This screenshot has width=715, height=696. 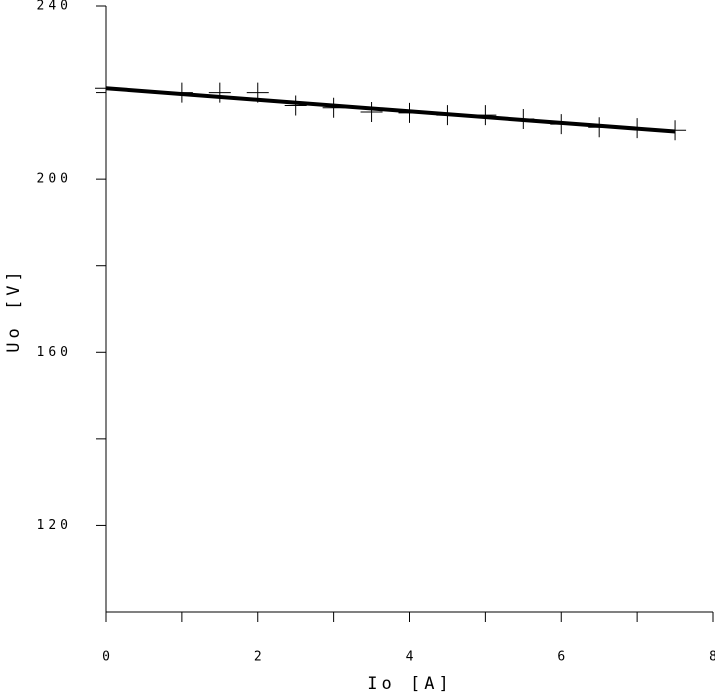 I want to click on x-axis-label: Io [A], so click(x=409, y=684).